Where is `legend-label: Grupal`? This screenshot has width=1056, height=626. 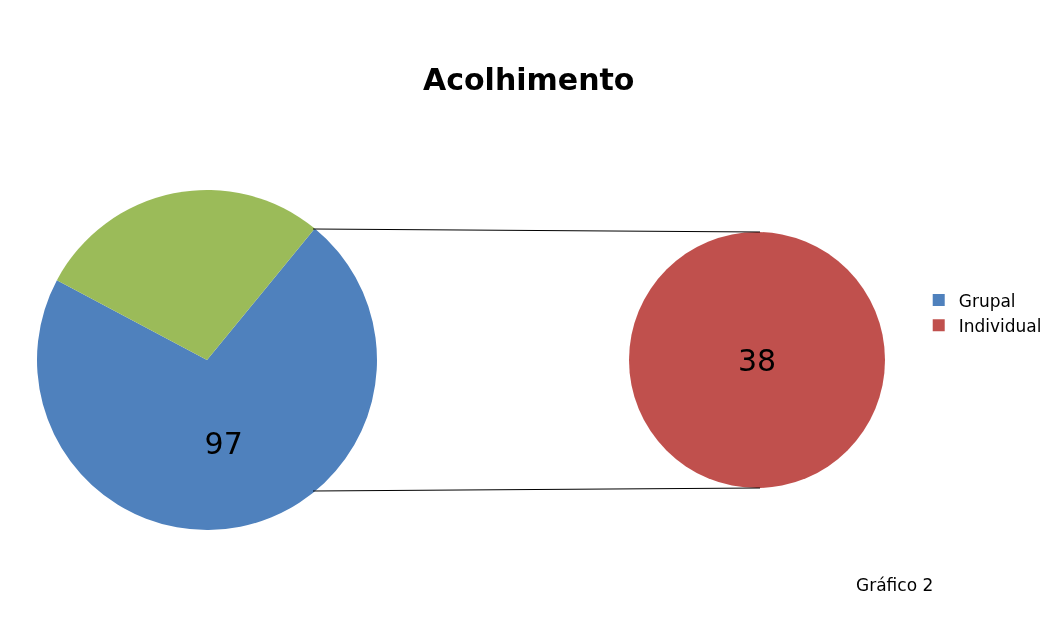 legend-label: Grupal is located at coordinates (987, 300).